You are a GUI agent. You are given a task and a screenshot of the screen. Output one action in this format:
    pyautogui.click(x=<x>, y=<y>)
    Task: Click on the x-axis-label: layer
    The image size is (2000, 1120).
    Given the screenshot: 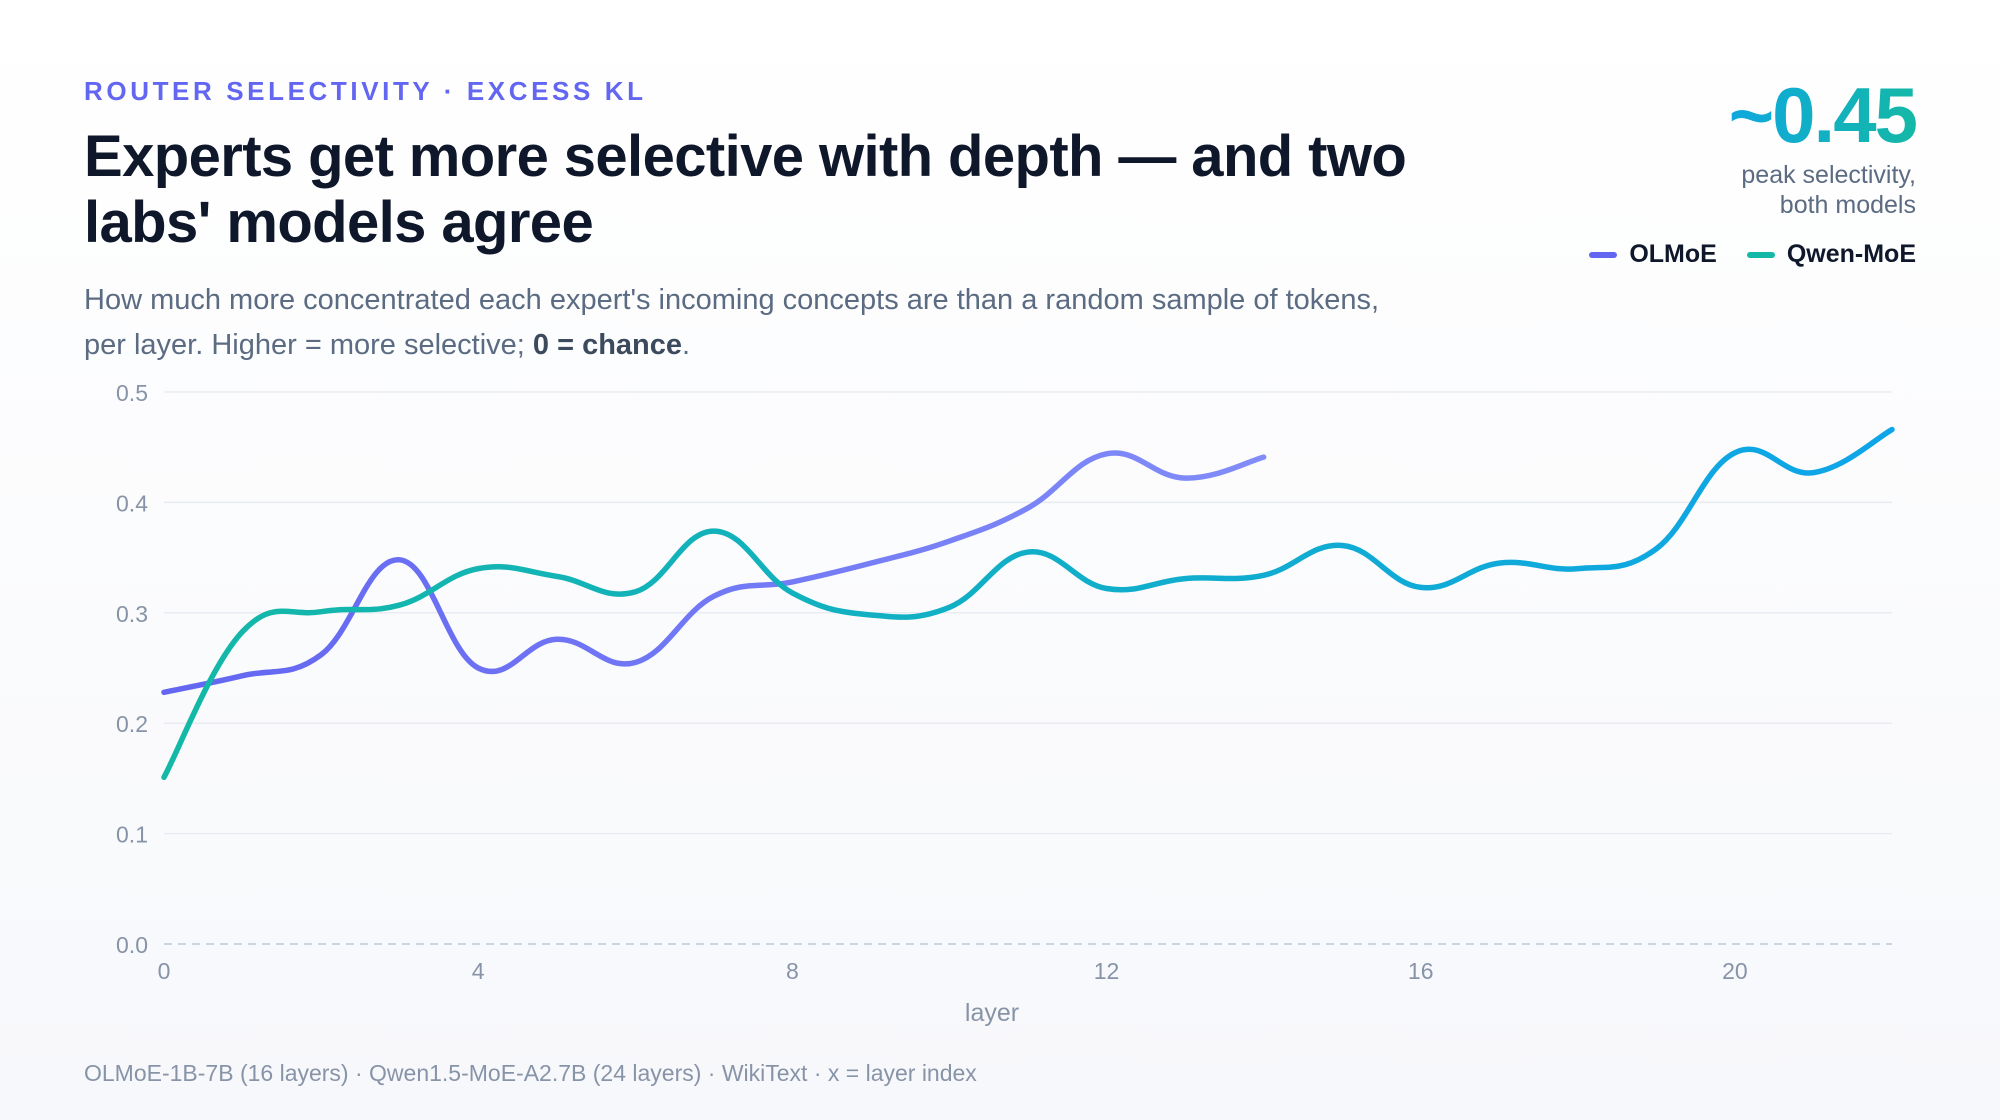 What is the action you would take?
    pyautogui.click(x=992, y=1013)
    